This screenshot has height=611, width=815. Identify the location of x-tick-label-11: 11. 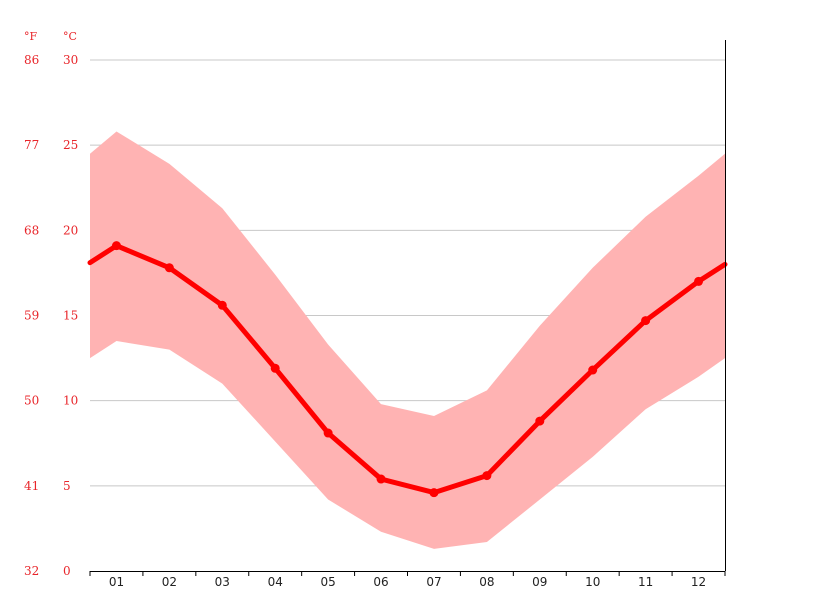
(645, 582).